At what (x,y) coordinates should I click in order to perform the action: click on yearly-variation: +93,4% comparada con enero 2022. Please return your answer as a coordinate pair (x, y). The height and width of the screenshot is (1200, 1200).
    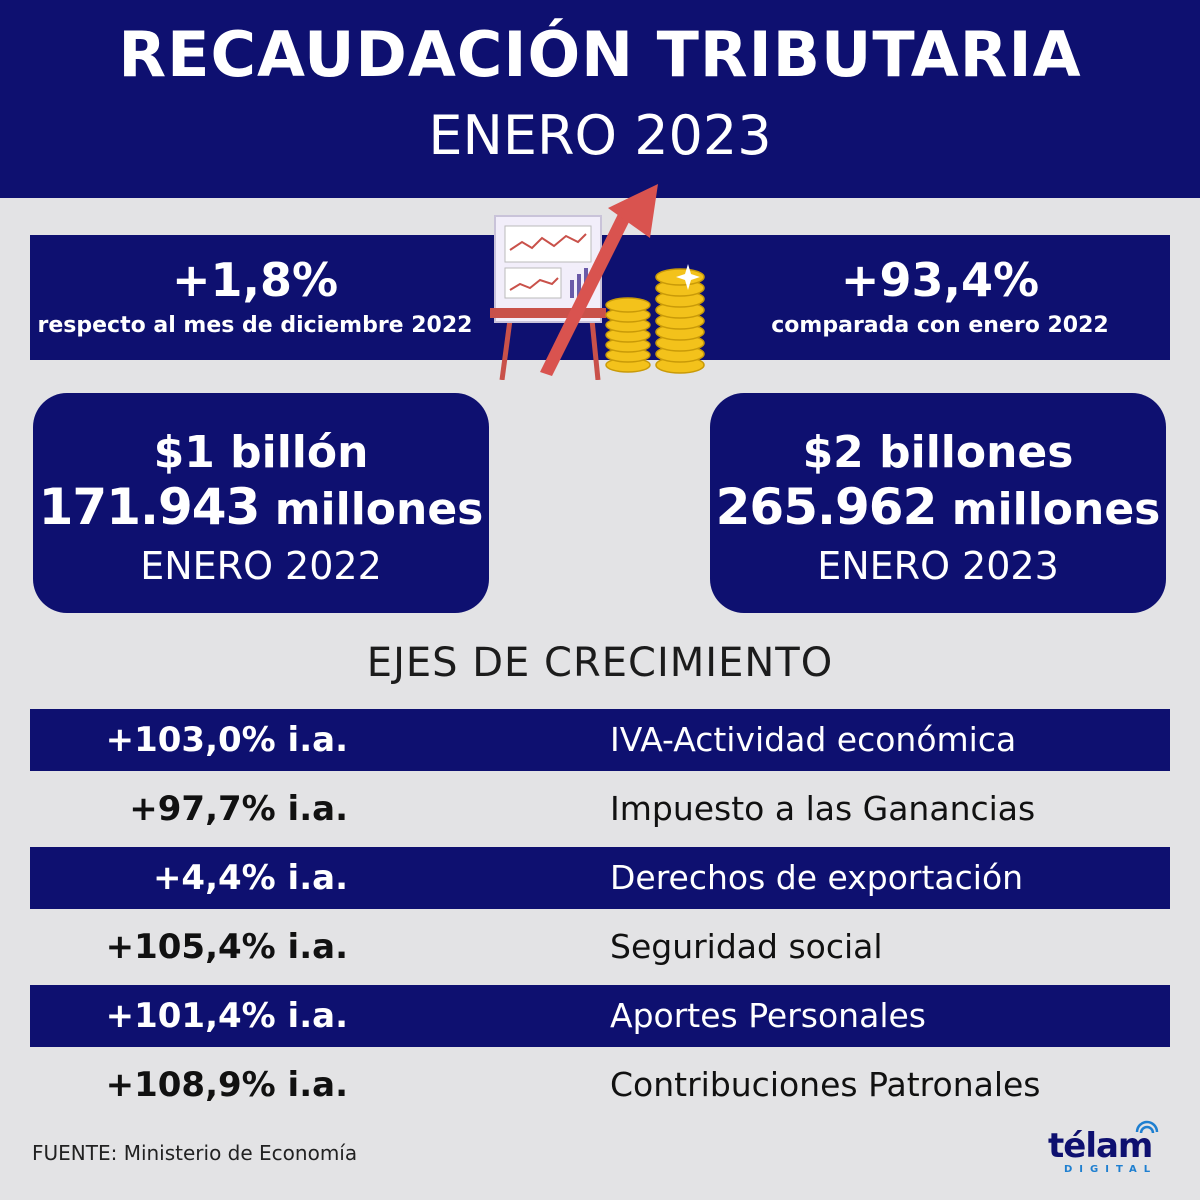
    Looking at the image, I should click on (940, 297).